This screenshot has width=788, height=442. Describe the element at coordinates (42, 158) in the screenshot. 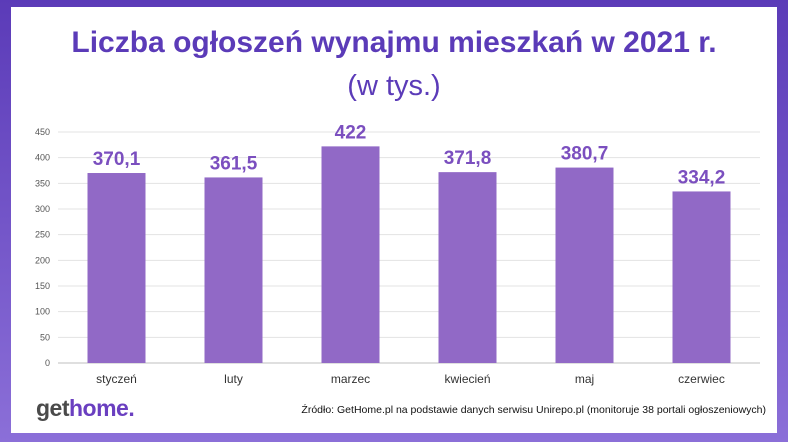

I see `y-tick-label: 400` at that location.